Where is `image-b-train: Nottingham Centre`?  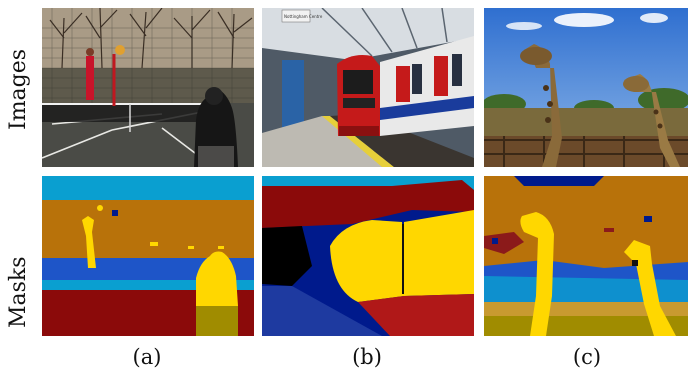 image-b-train: Nottingham Centre is located at coordinates (368, 87).